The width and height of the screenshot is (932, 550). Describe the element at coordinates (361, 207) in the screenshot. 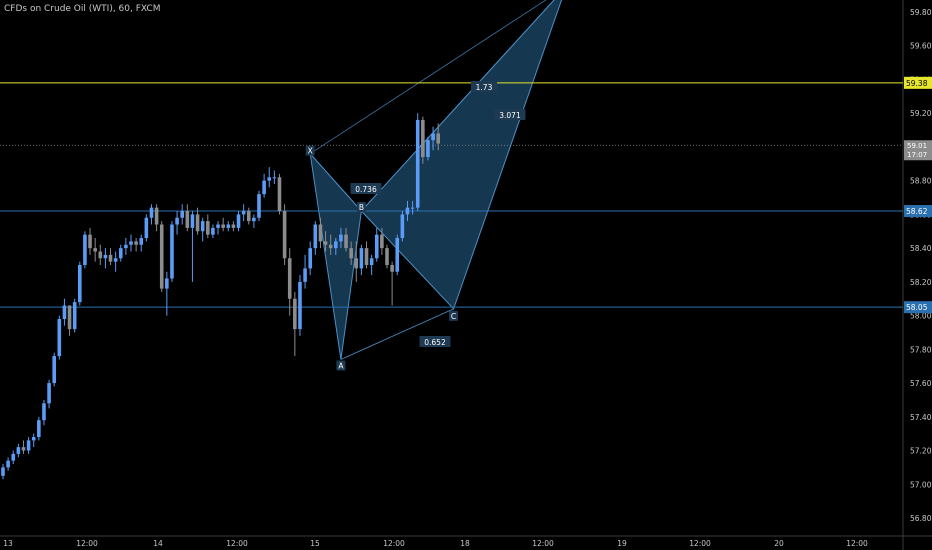

I see `pattern-point-b: B` at that location.